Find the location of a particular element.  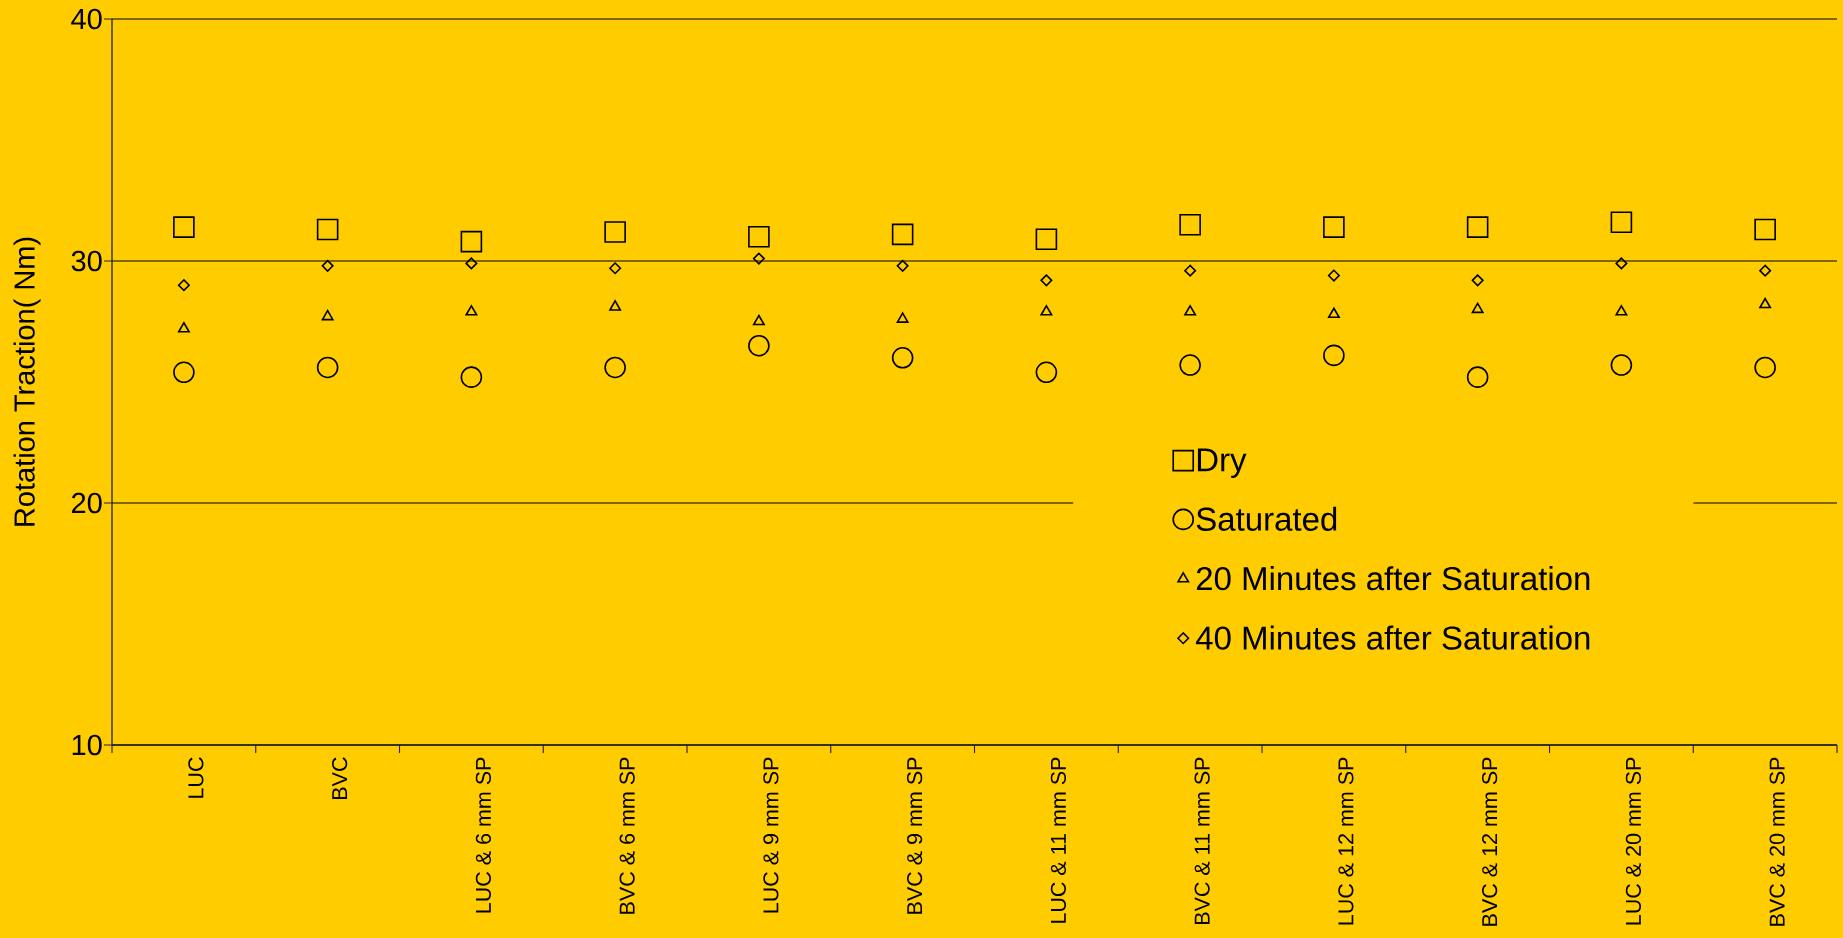

x-tick-label: LUC & 20 mm SP is located at coordinates (1633, 841).